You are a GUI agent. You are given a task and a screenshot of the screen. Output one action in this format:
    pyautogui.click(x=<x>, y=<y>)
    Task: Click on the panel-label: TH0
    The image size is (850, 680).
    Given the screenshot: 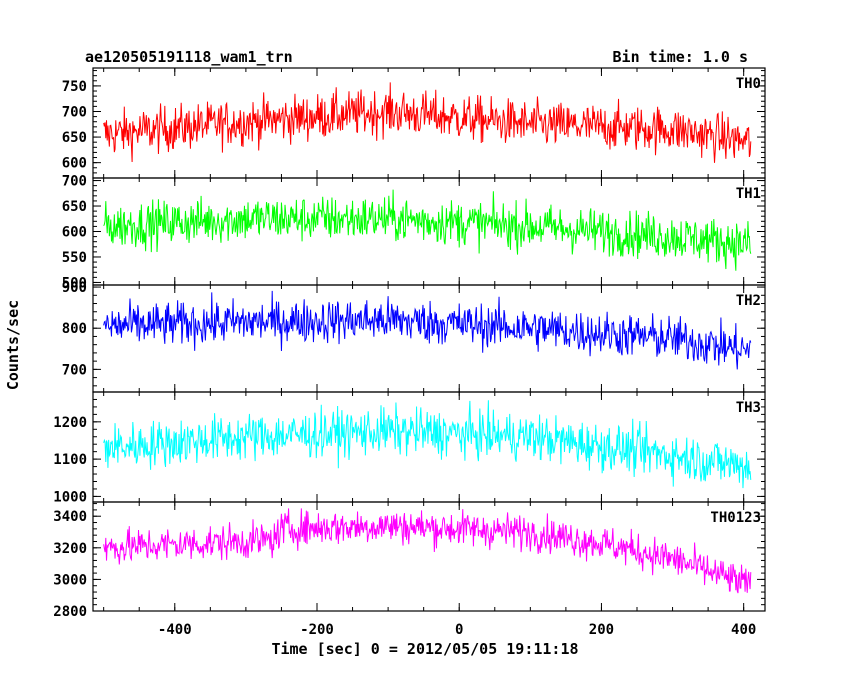 What is the action you would take?
    pyautogui.click(x=748, y=84)
    